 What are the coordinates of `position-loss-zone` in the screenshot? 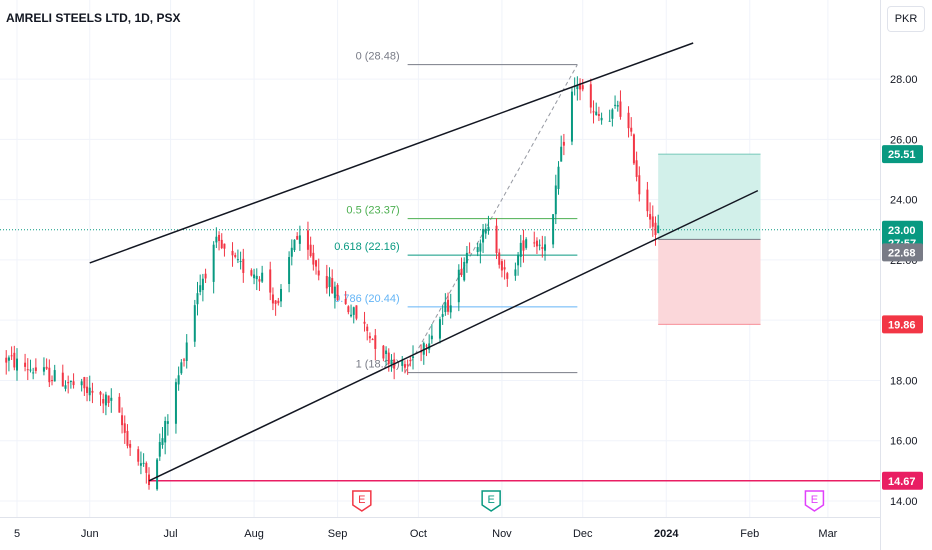 It's located at (709, 282).